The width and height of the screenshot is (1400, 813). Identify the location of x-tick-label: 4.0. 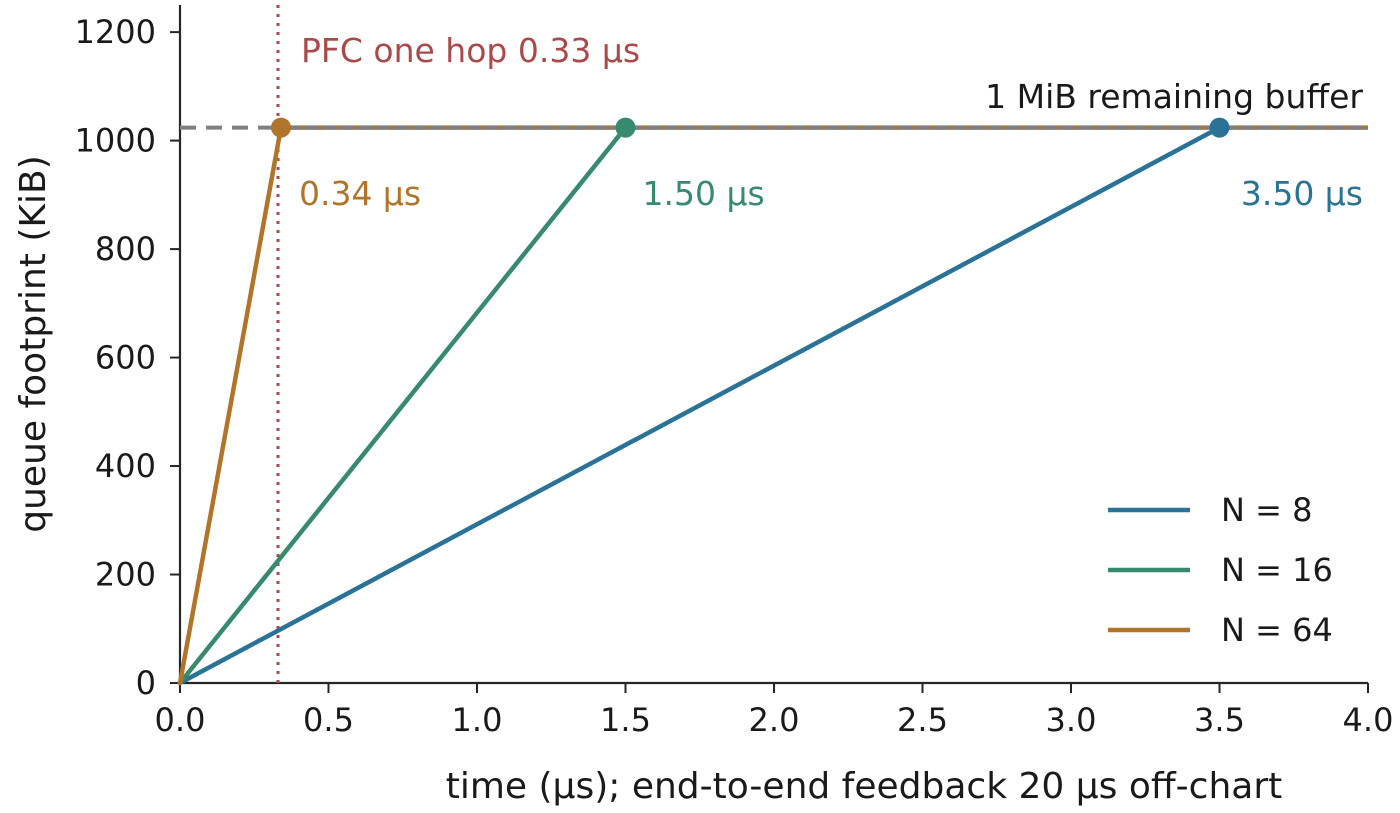
(1368, 720).